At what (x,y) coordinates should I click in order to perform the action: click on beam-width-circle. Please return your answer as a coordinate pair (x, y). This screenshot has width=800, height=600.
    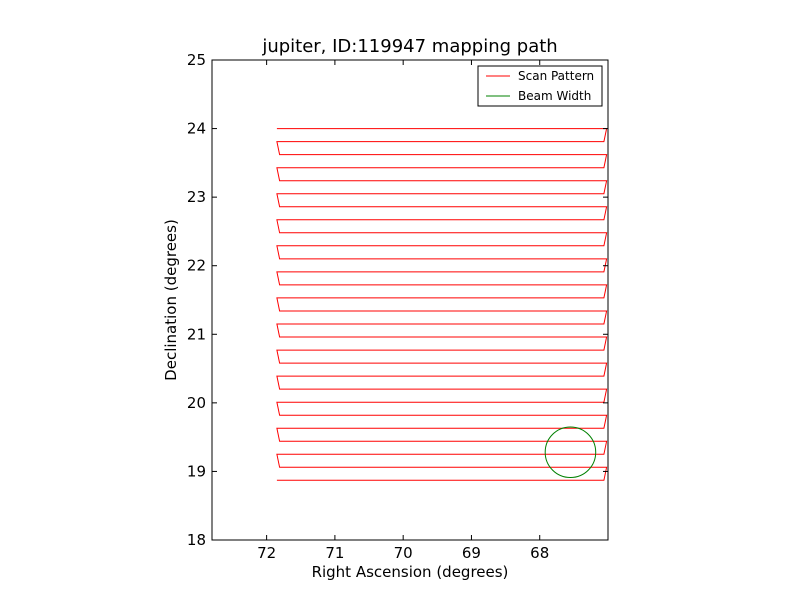
    Looking at the image, I should click on (570, 452).